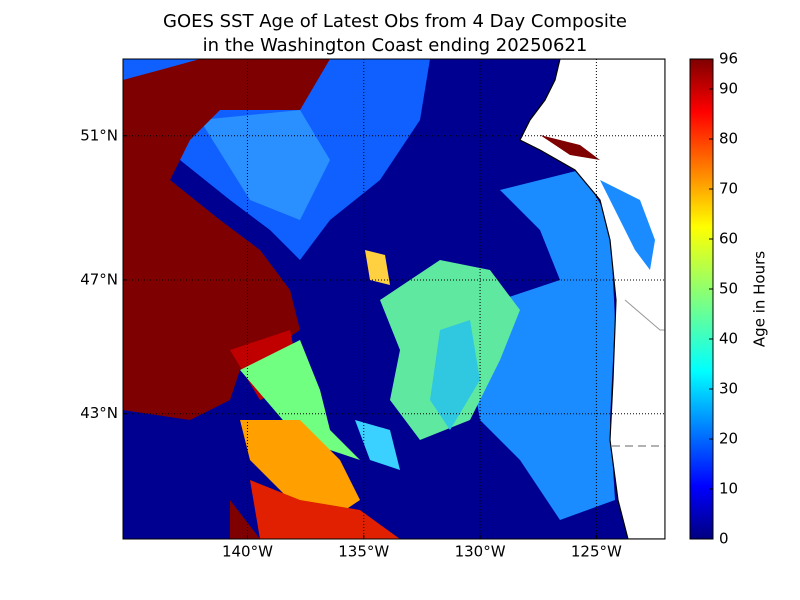 This screenshot has width=800, height=600. I want to click on colorbar-label: Age in Hours, so click(760, 299).